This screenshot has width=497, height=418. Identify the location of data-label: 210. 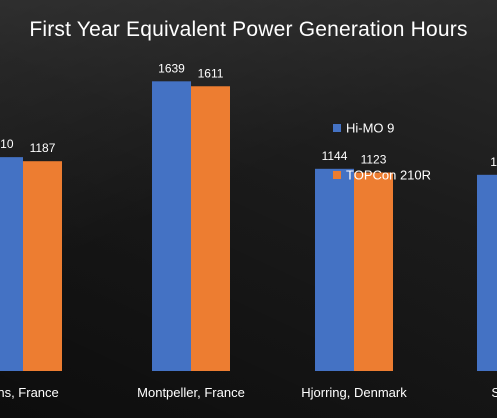
(7, 144).